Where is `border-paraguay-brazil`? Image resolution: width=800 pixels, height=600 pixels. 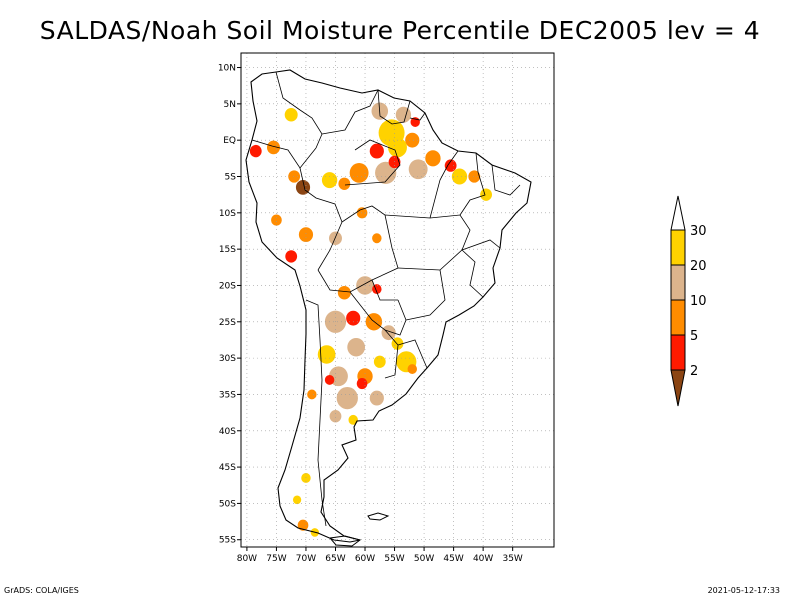 border-paraguay-brazil is located at coordinates (378, 313).